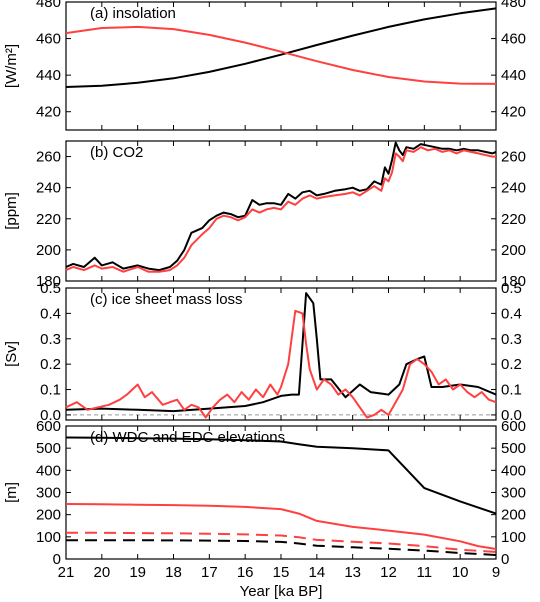 Image resolution: width=540 pixels, height=602 pixels. I want to click on y-tick-label-left: 300, so click(48, 493).